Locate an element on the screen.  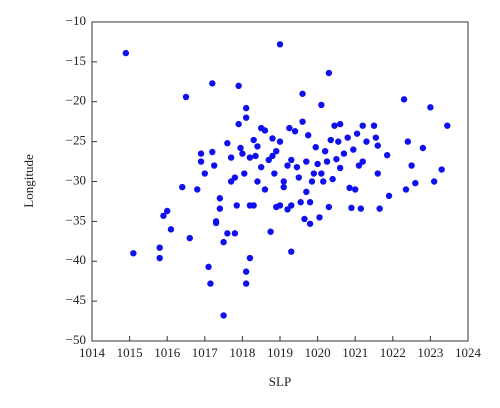
x-tick-label: 1023 is located at coordinates (430, 352).